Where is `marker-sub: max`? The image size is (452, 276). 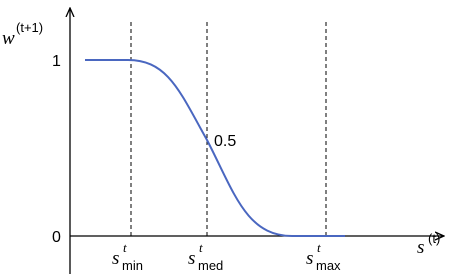
marker-sub: max is located at coordinates (328, 265).